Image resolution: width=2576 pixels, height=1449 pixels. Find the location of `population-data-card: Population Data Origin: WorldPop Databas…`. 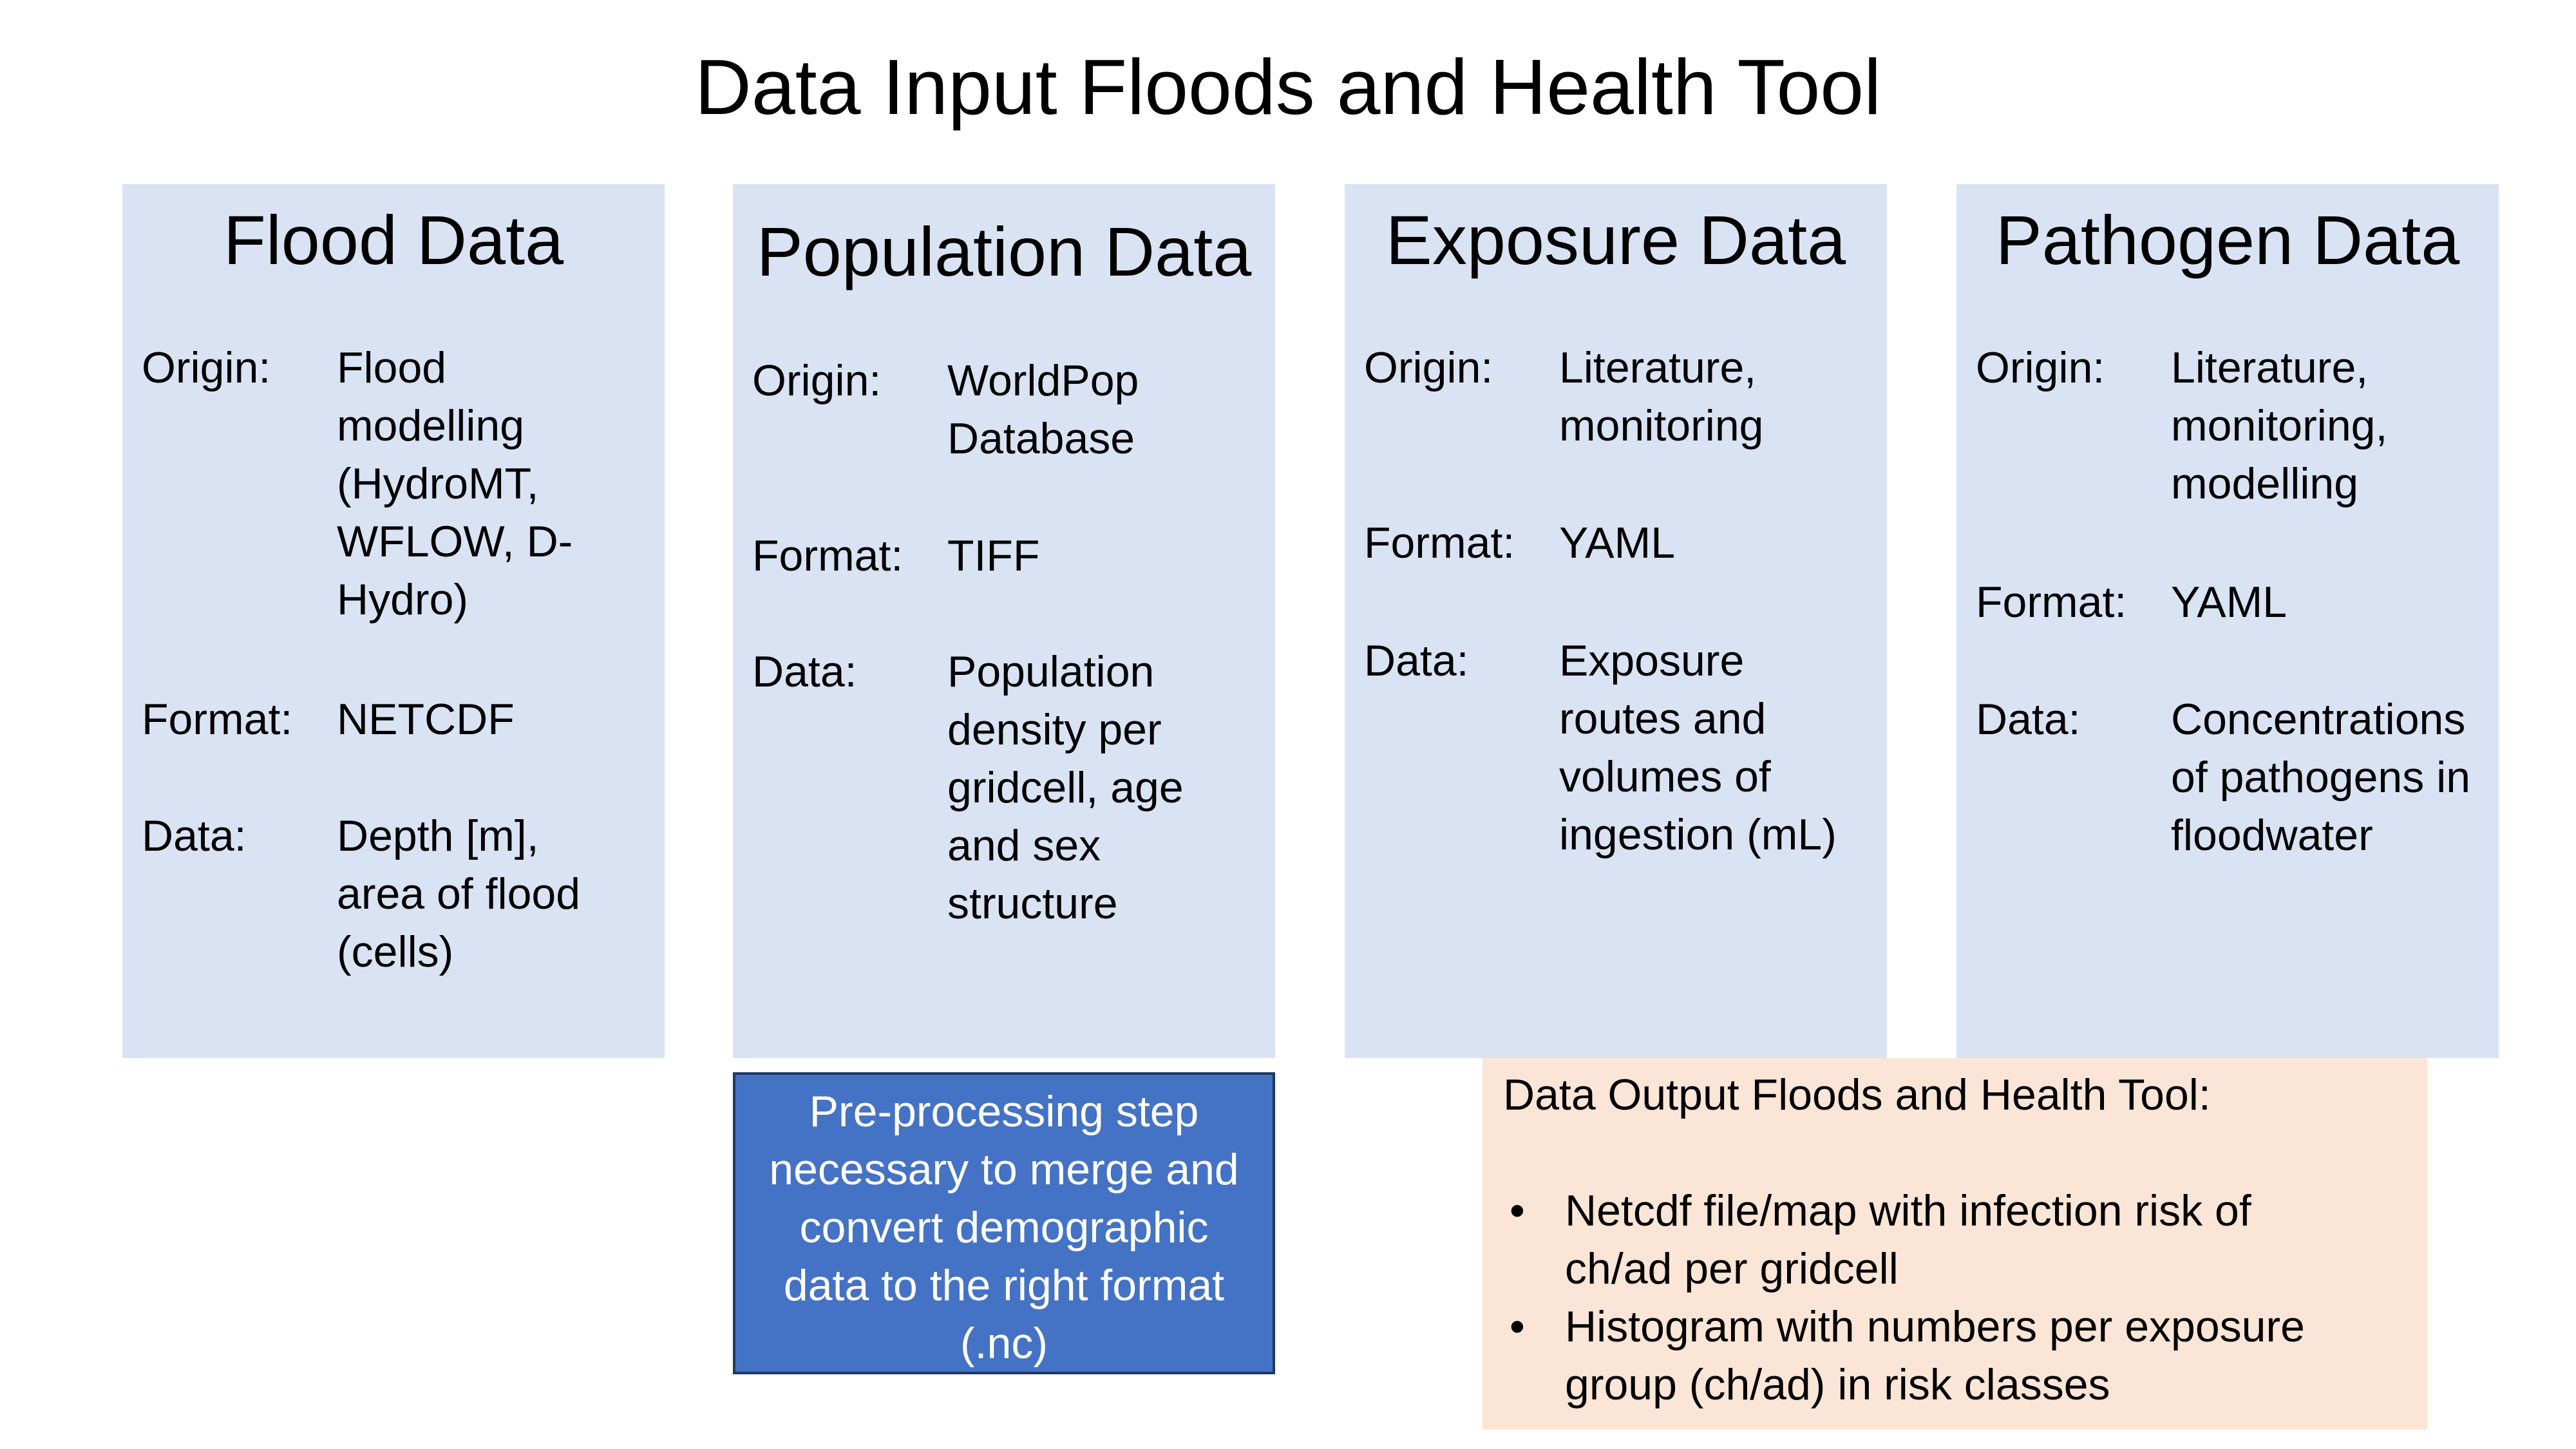

population-data-card: Population Data Origin: WorldPop Databas… is located at coordinates (1004, 621).